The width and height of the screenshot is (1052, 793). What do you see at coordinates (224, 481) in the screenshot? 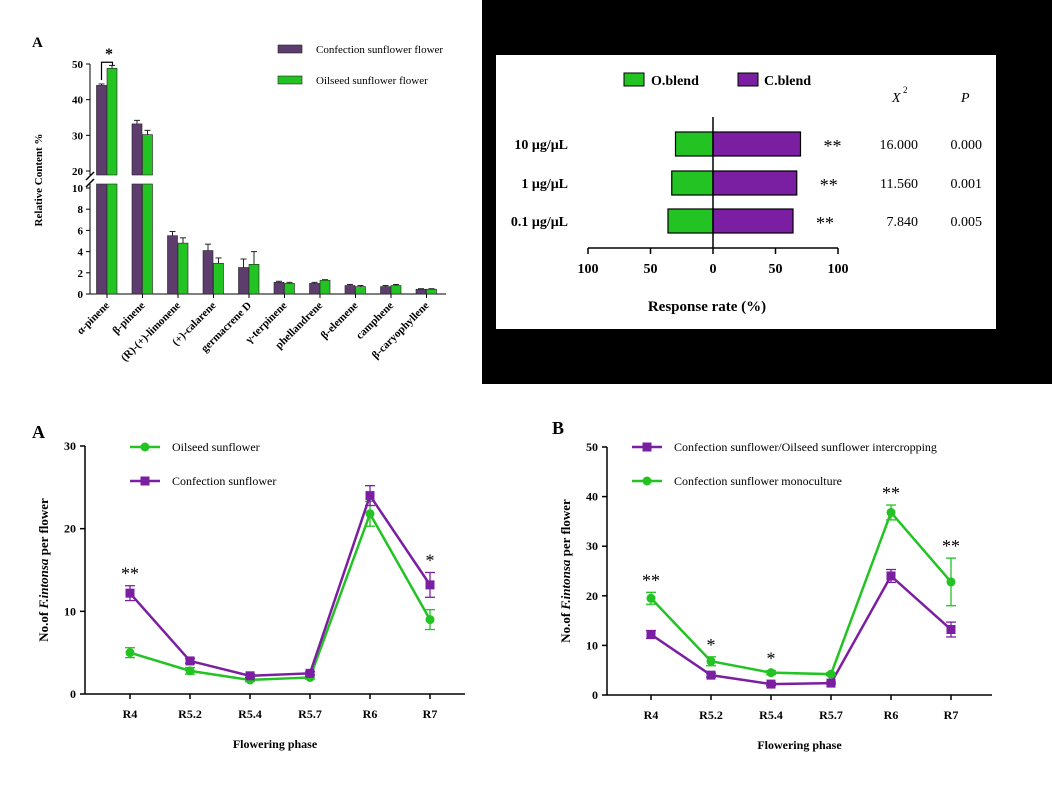
I see `legend-label: Confection sunflower` at bounding box center [224, 481].